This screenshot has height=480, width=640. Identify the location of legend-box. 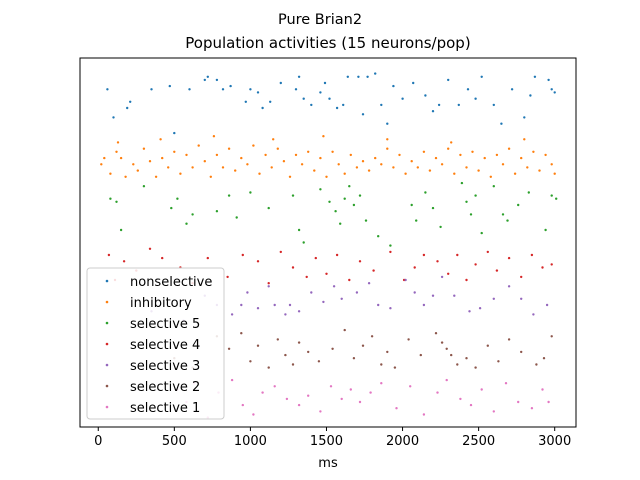
(155, 343).